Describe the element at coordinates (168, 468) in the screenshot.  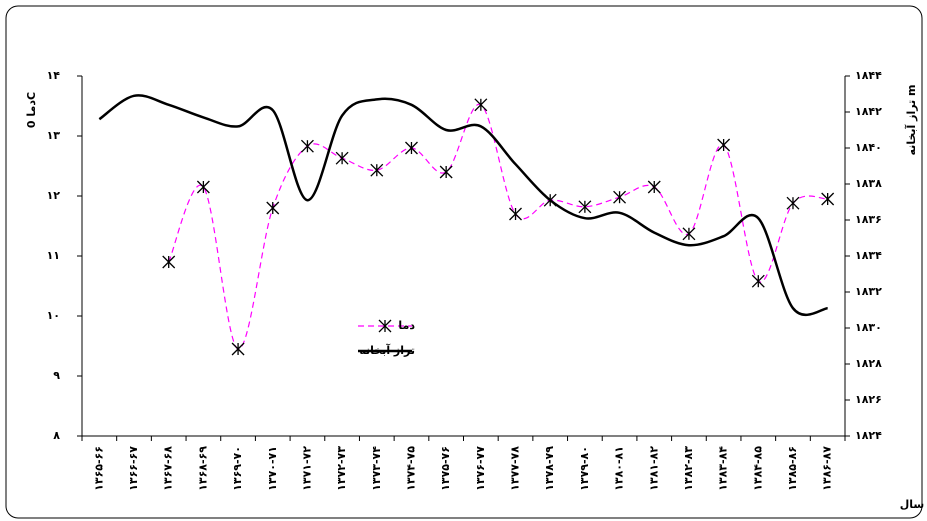
I see `x-tick-label: ۱۳۶۷-۶۸` at that location.